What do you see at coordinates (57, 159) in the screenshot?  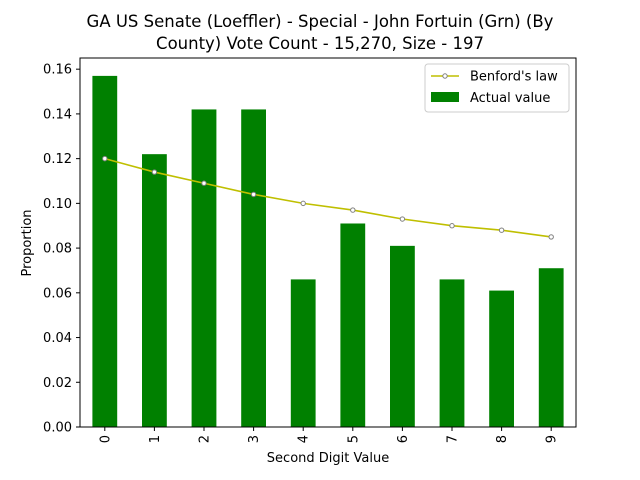 I see `y-tick-label: 0.12` at bounding box center [57, 159].